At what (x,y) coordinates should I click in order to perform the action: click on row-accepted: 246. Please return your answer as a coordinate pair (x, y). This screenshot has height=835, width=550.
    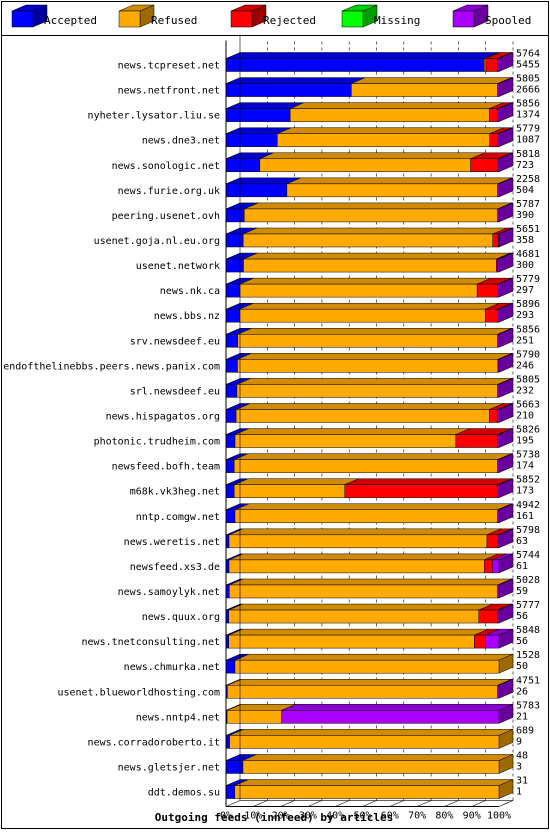
    Looking at the image, I should click on (525, 365).